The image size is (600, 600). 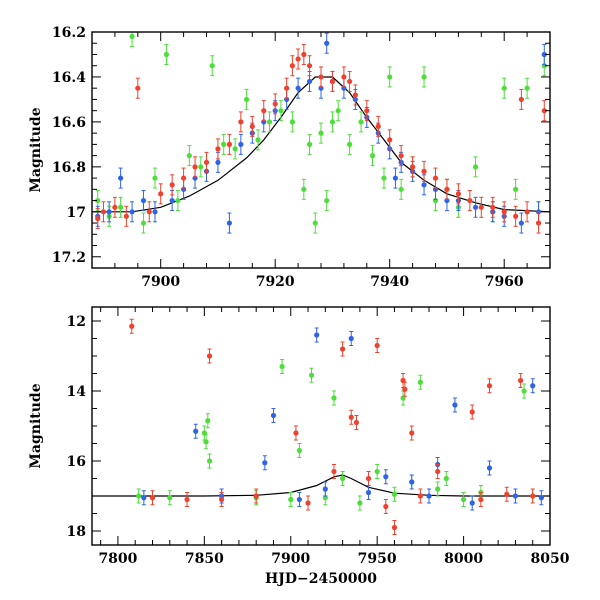 What do you see at coordinates (76, 532) in the screenshot?
I see `y-tick-label: 18` at bounding box center [76, 532].